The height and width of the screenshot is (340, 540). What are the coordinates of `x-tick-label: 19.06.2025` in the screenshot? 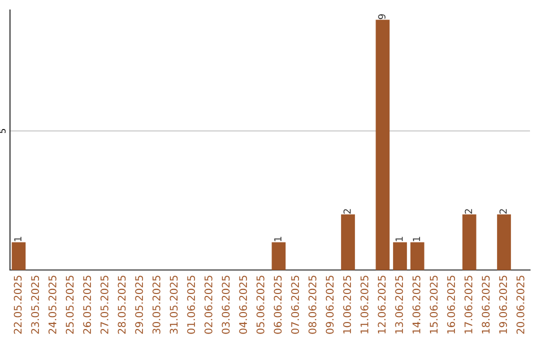 It's located at (503, 305).